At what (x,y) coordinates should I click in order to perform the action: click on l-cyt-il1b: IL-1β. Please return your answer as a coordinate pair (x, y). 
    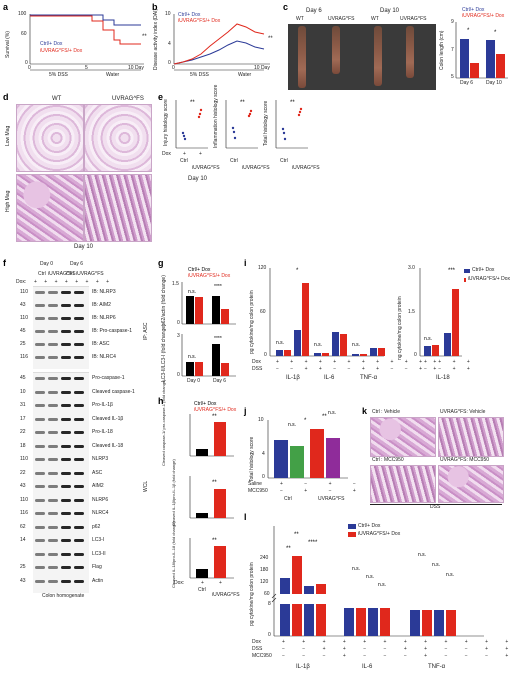
    Looking at the image, I should click on (303, 667).